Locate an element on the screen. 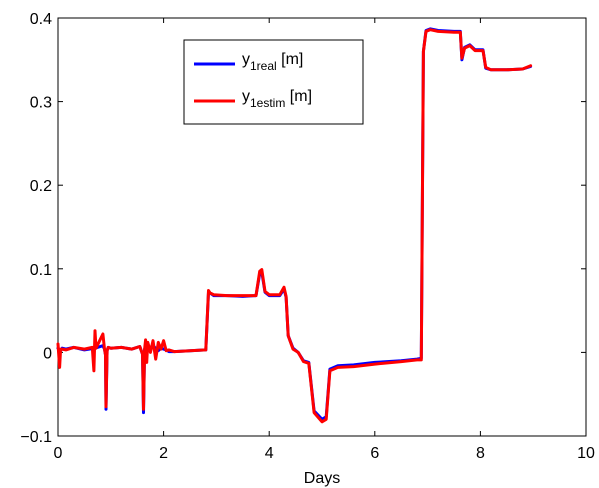 The image size is (599, 488). legend: y1real [m] y1estim [m] is located at coordinates (273, 82).